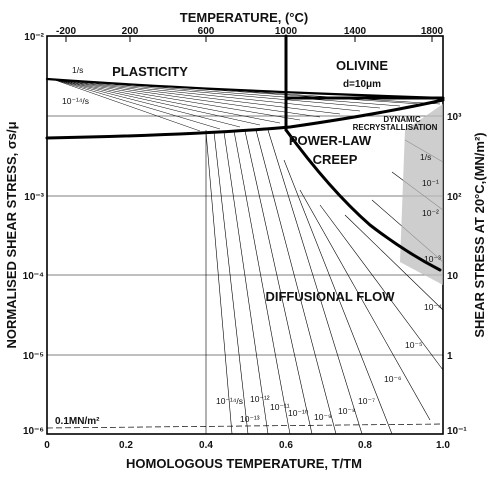 The height and width of the screenshot is (479, 494). I want to click on contour-d5, so click(381, 287).